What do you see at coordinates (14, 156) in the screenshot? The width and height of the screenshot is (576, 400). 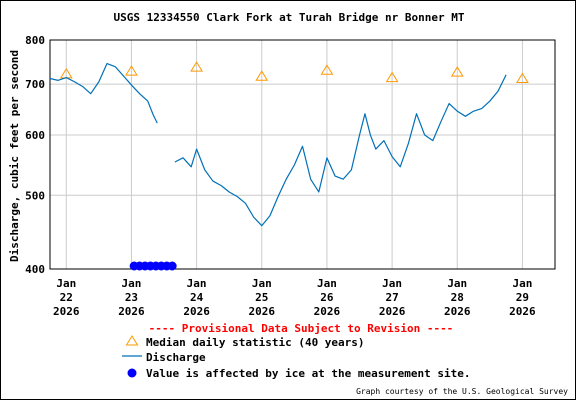 I see `y-axis-label: Discharge, cubic feet per second` at bounding box center [14, 156].